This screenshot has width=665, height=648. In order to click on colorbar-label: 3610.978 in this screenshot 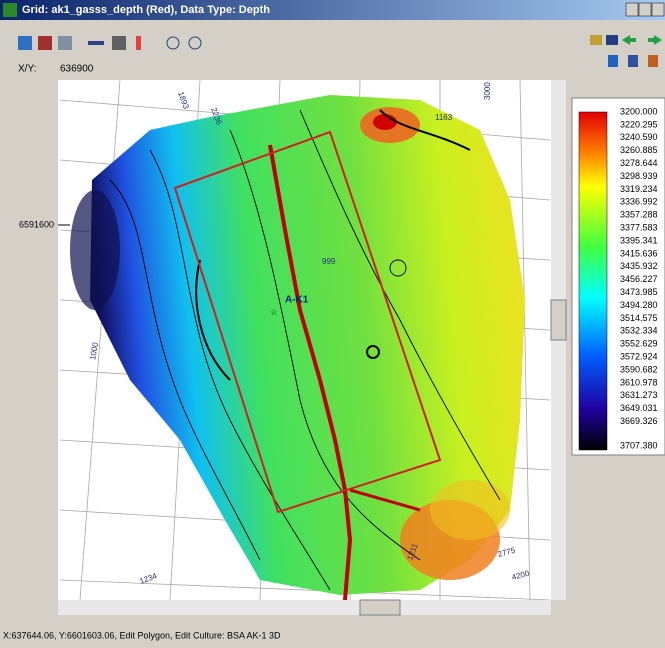, I will do `click(639, 382)`.